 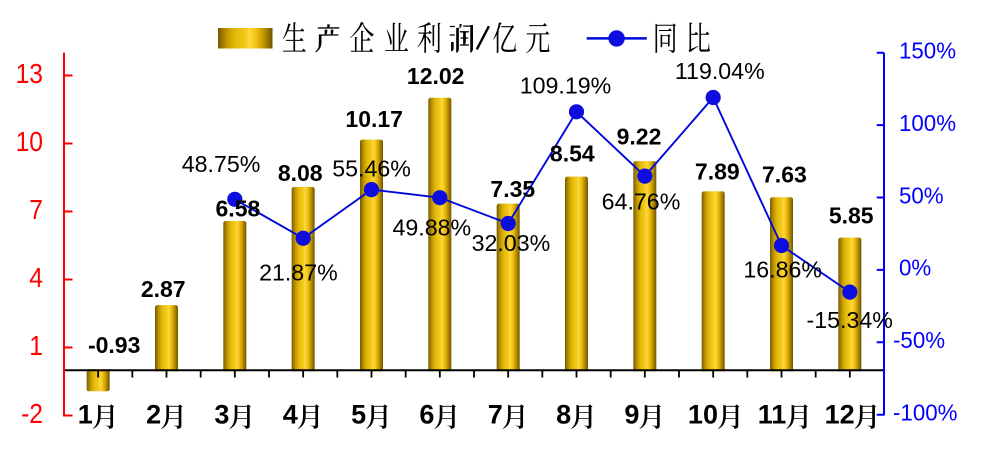 What do you see at coordinates (720, 71) in the screenshot?
I see `svg-text: 119.04%` at bounding box center [720, 71].